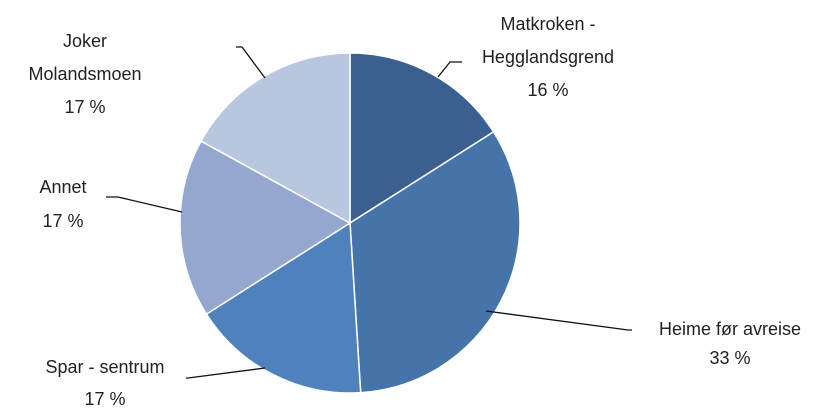 The image size is (831, 411). I want to click on slice-label: Joker, so click(85, 41).